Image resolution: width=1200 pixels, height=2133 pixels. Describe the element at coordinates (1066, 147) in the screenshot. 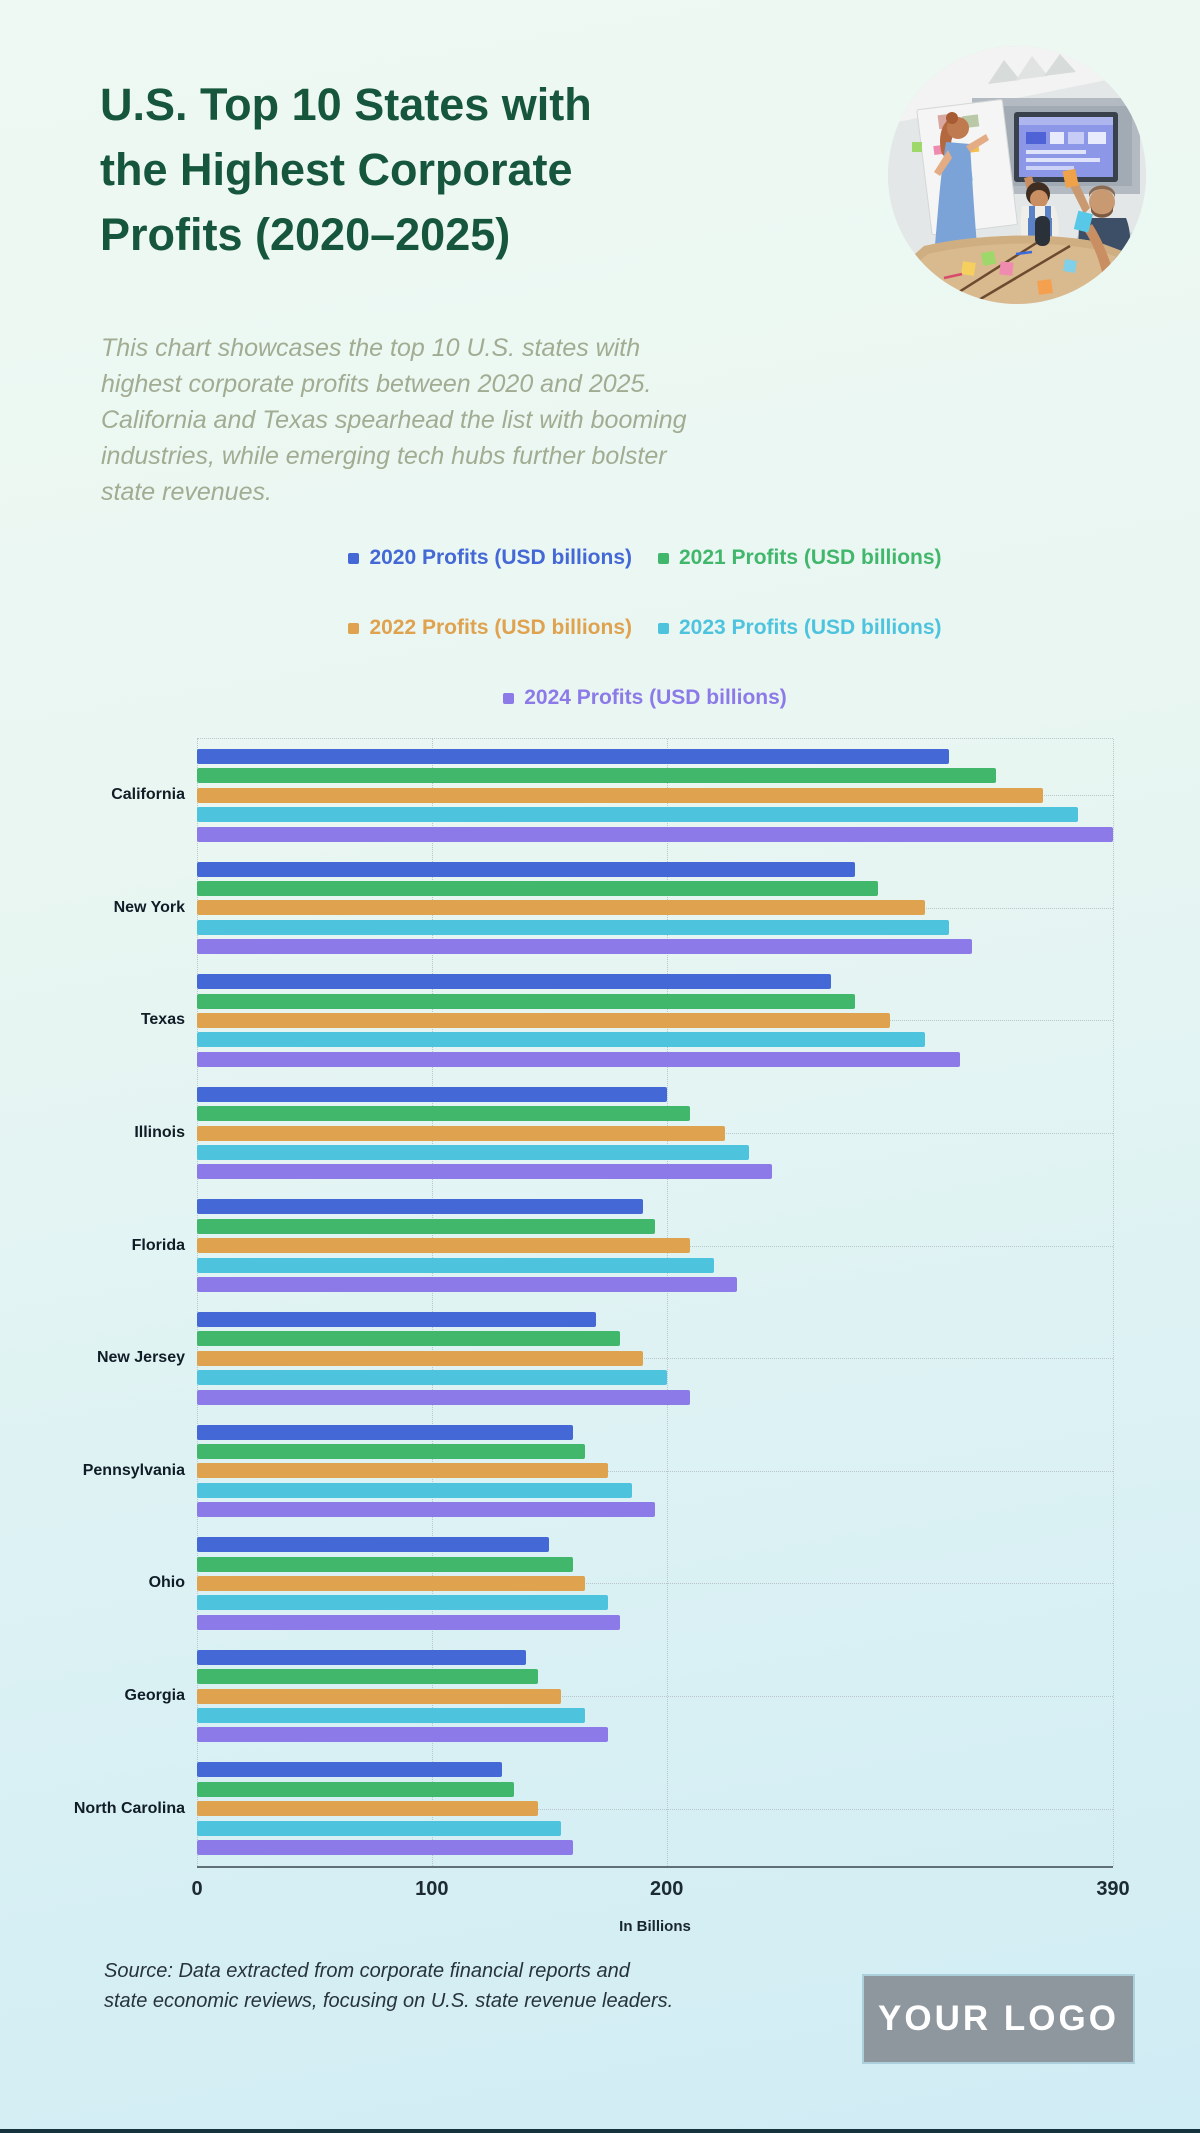

I see `photo-tv` at that location.